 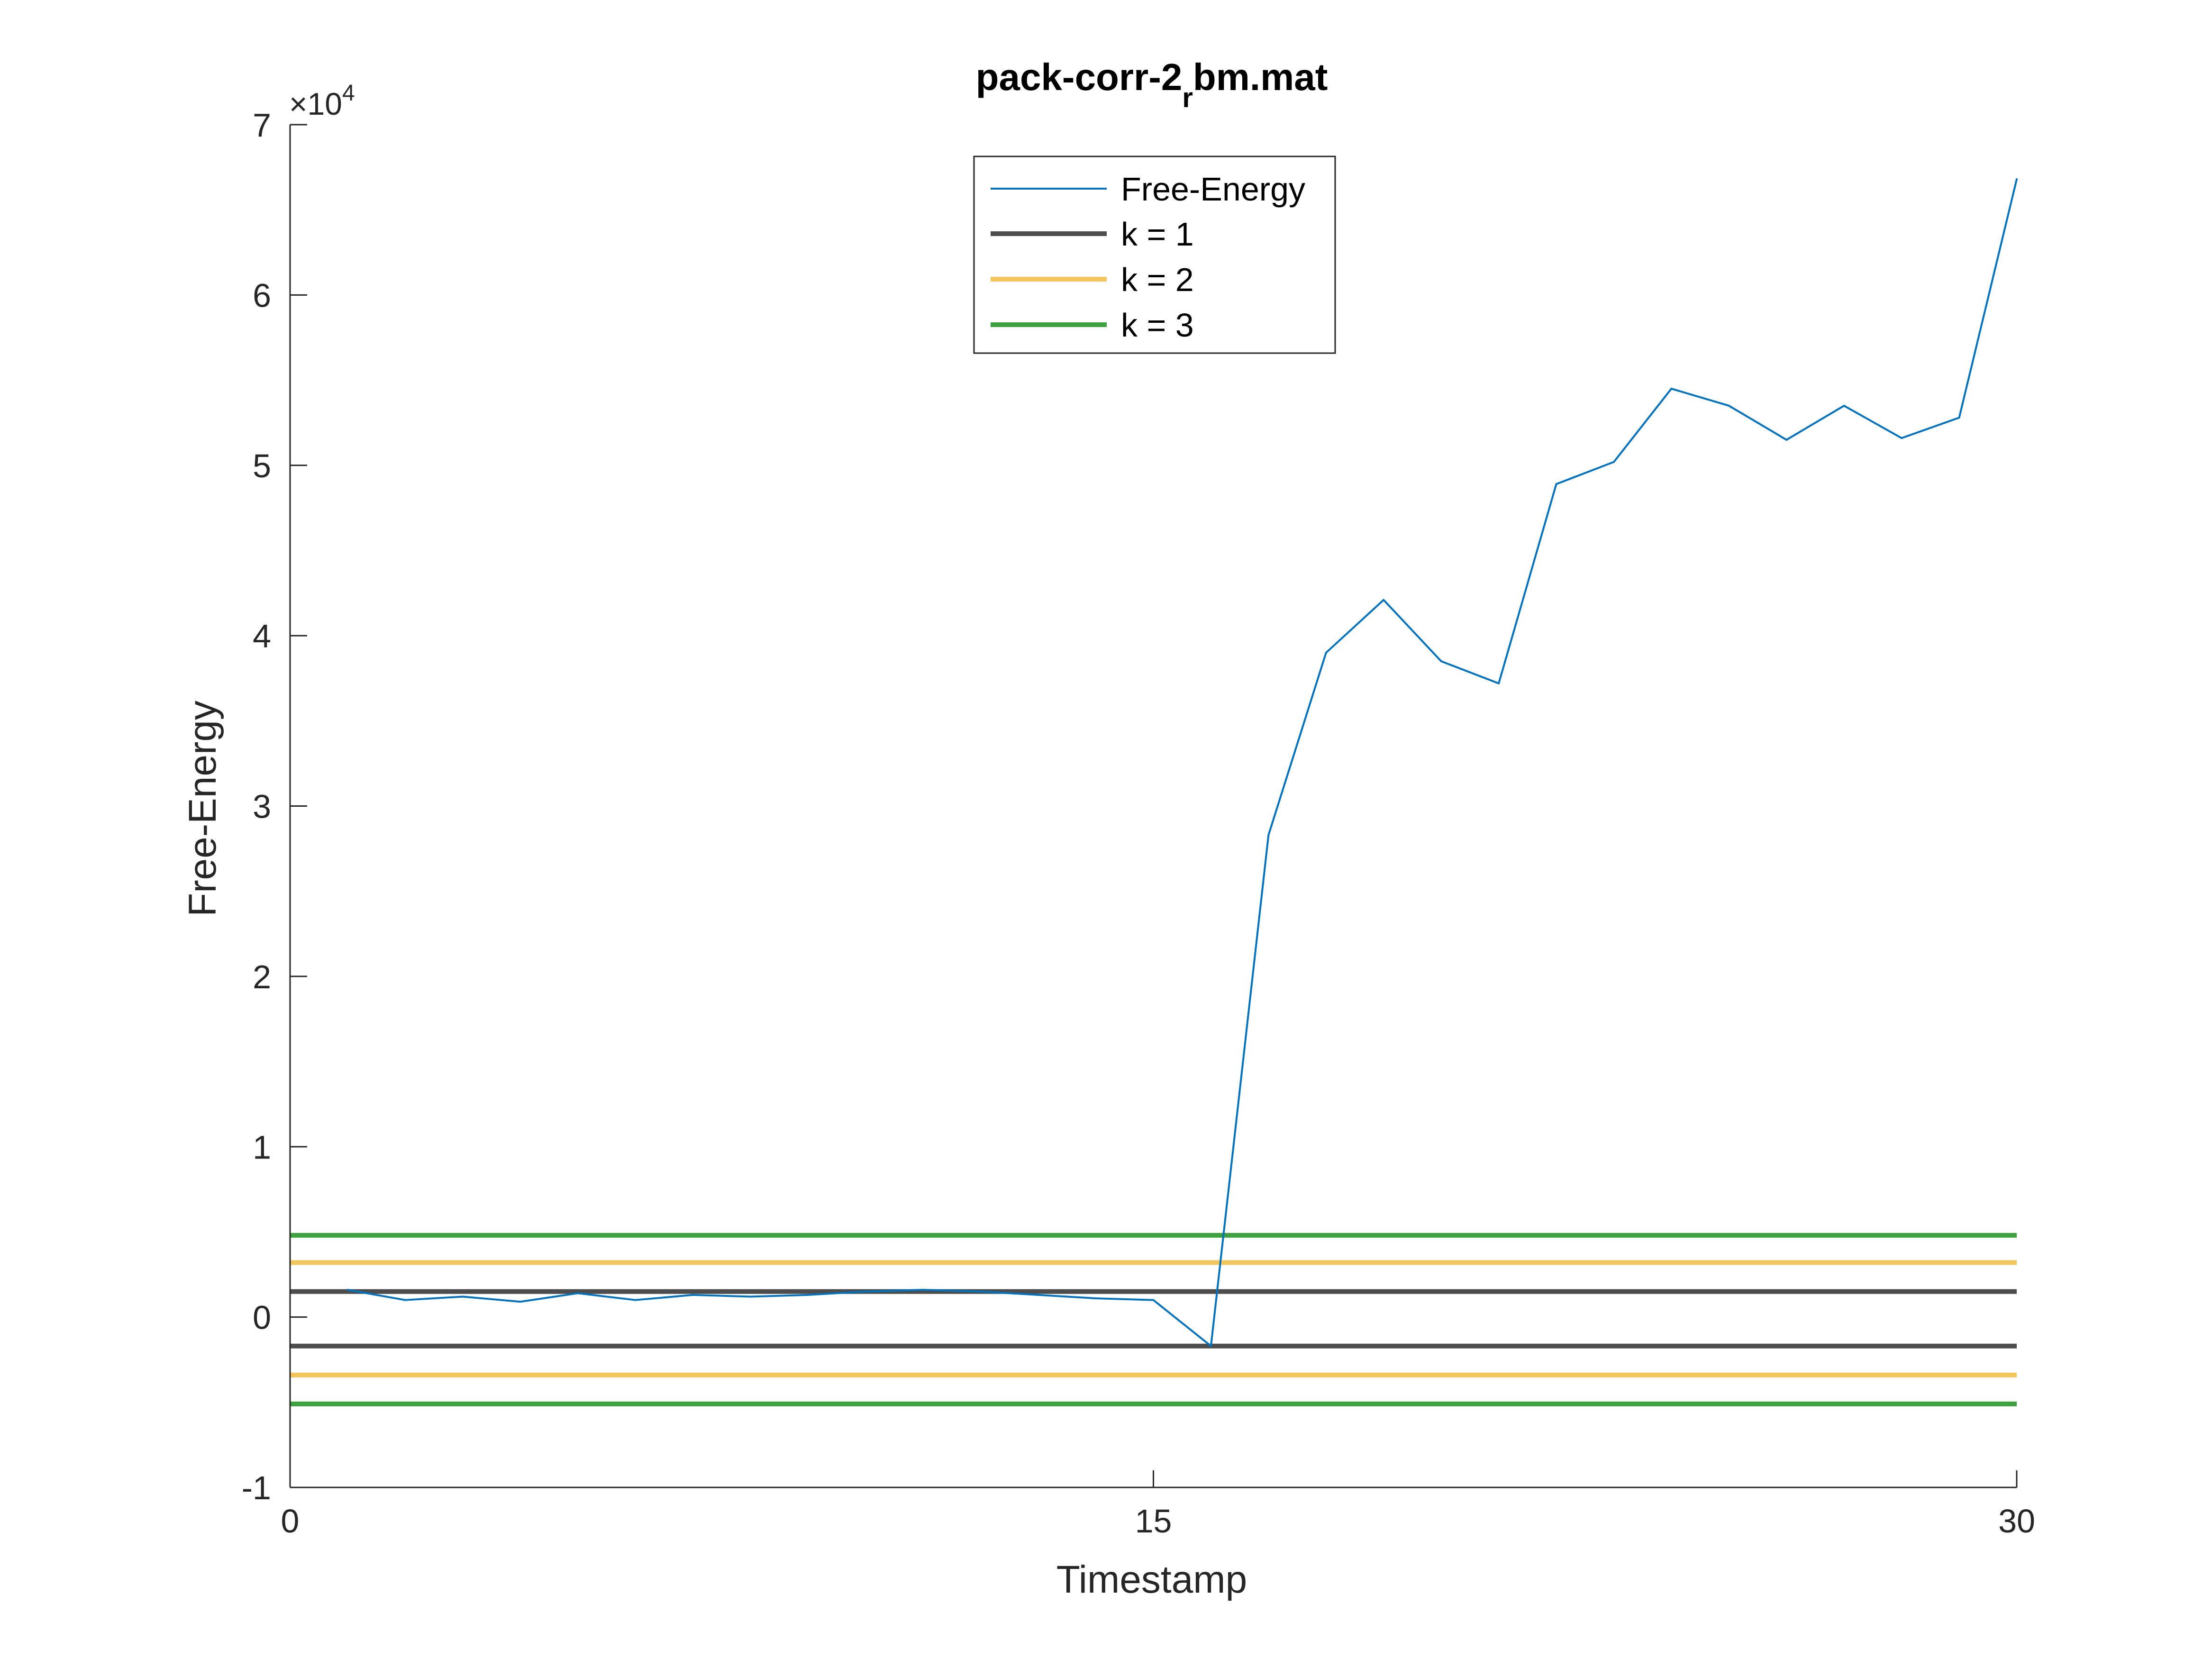 I want to click on x-tick-label: 30, so click(x=2016, y=1521).